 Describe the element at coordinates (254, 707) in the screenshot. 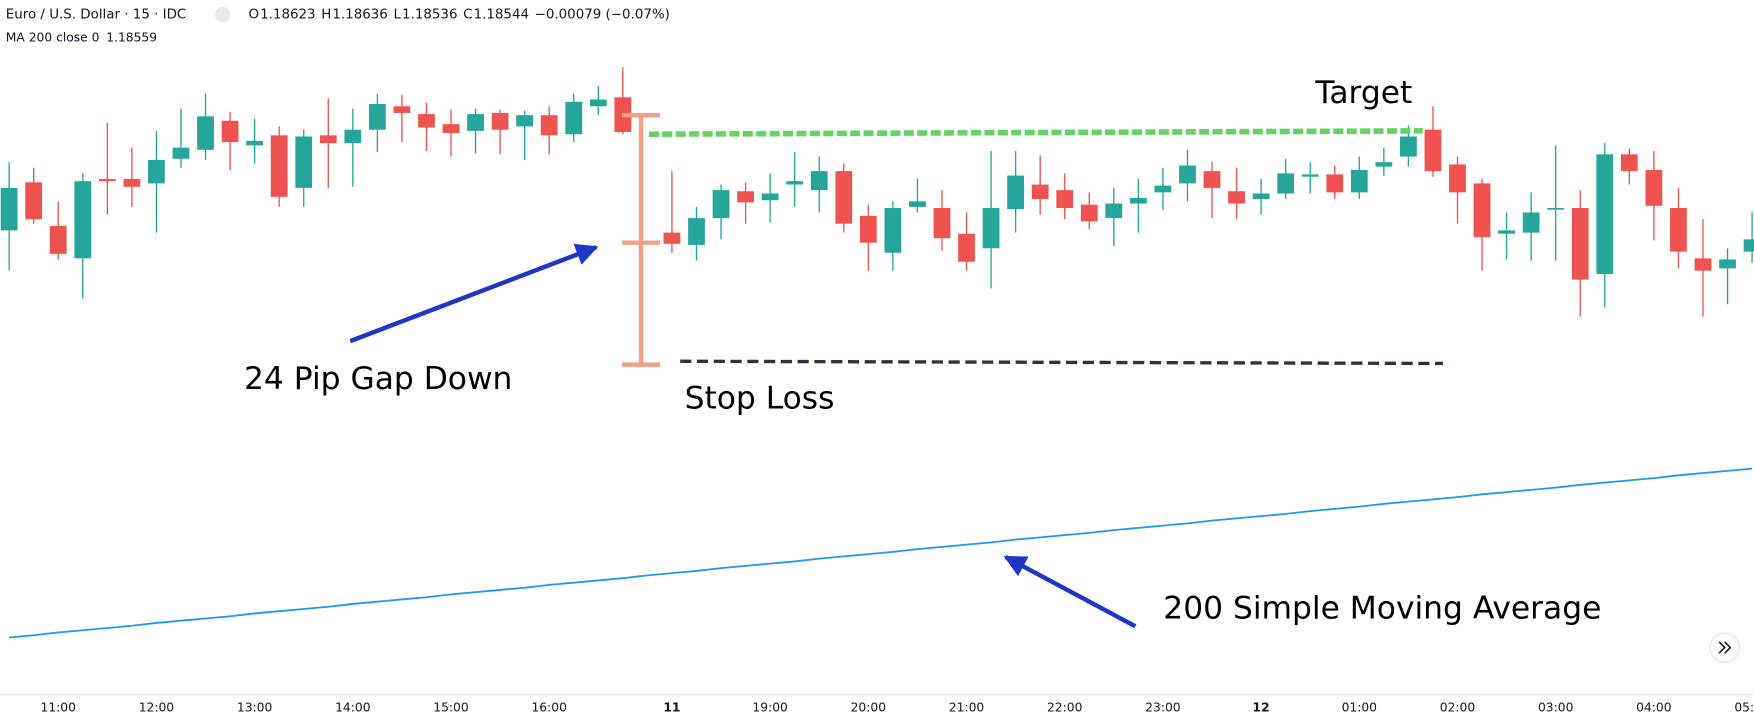

I see `x-tick-label: 13:00` at that location.